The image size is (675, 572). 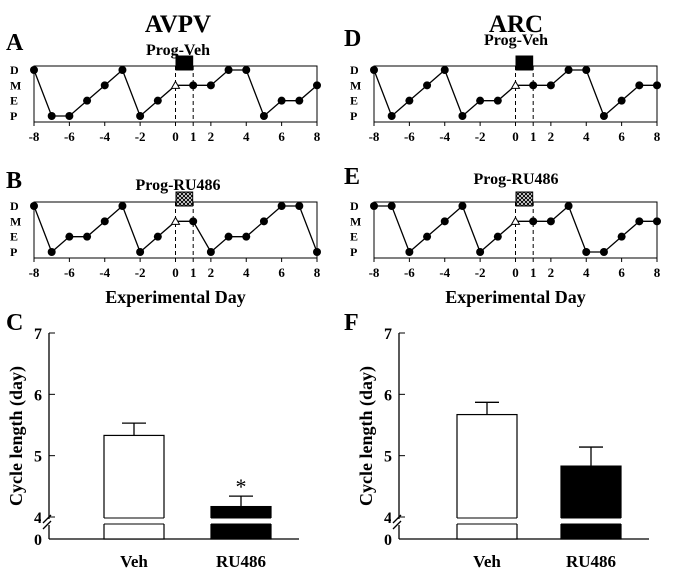 I want to click on y-tick-label: 4, so click(x=38, y=518).